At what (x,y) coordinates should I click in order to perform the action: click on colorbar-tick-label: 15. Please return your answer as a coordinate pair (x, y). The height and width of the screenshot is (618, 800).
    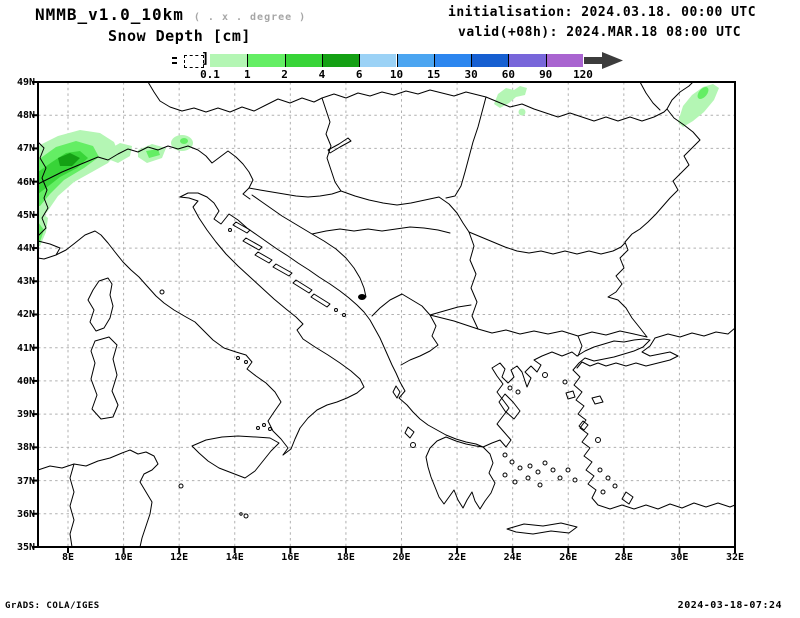
    Looking at the image, I should click on (434, 74).